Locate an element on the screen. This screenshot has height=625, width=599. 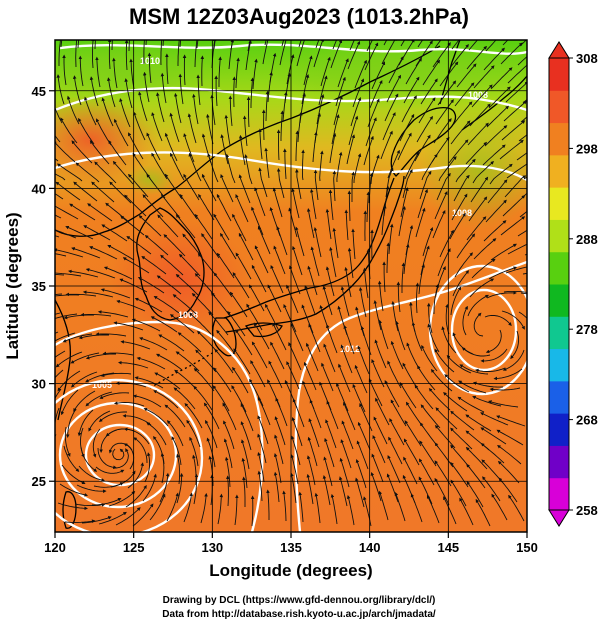
y-axis-label: Latitude (degrees) is located at coordinates (12, 285).